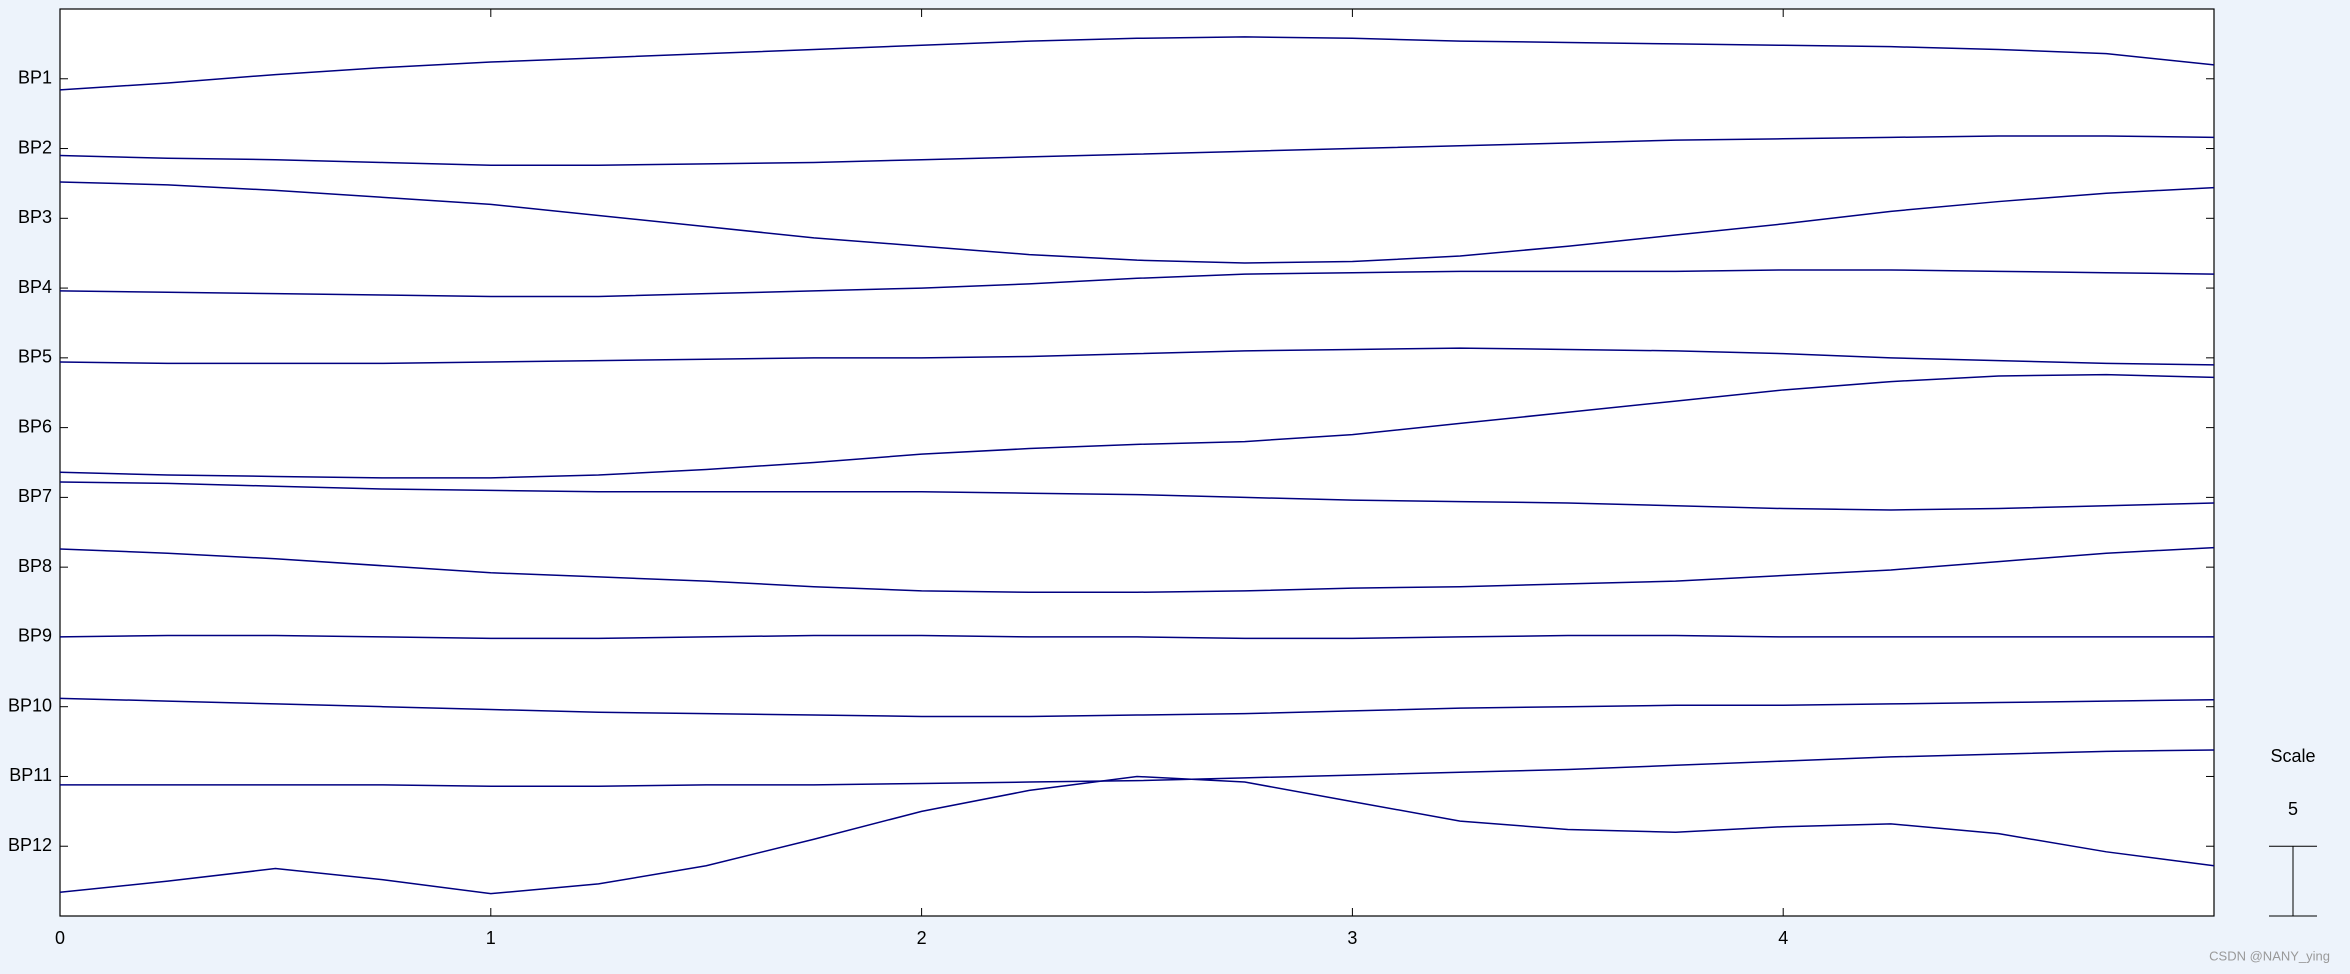 This screenshot has height=974, width=2350. I want to click on y-tick-label: BP1, so click(35, 78).